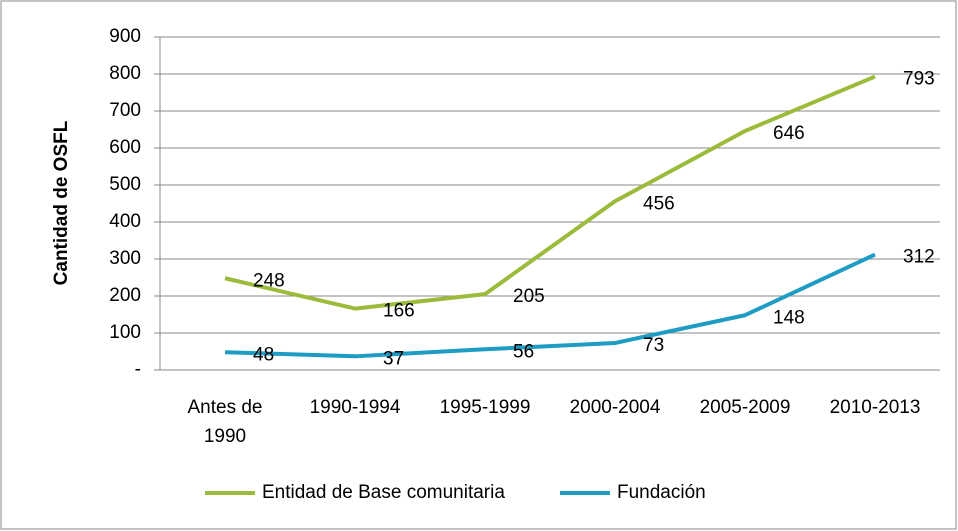 The width and height of the screenshot is (958, 531). Describe the element at coordinates (550, 305) in the screenshot. I see `series-line` at that location.